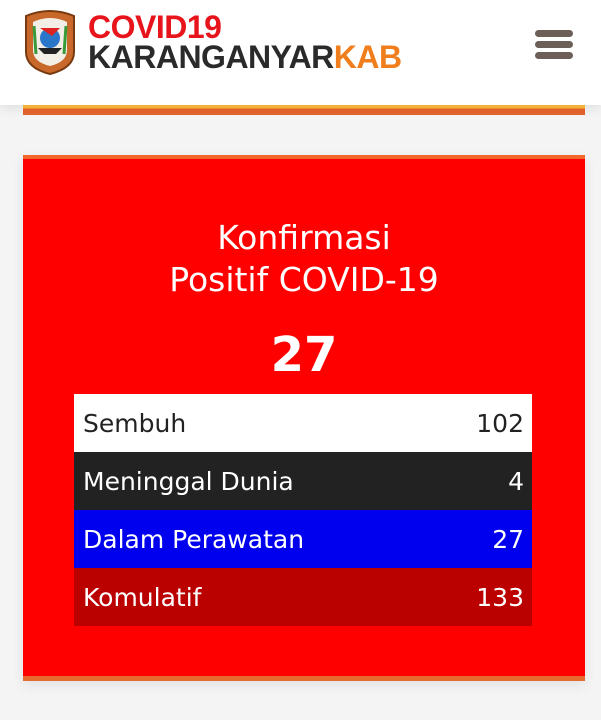 The width and height of the screenshot is (601, 720). Describe the element at coordinates (303, 597) in the screenshot. I see `stats-row: Komulatif 133` at that location.